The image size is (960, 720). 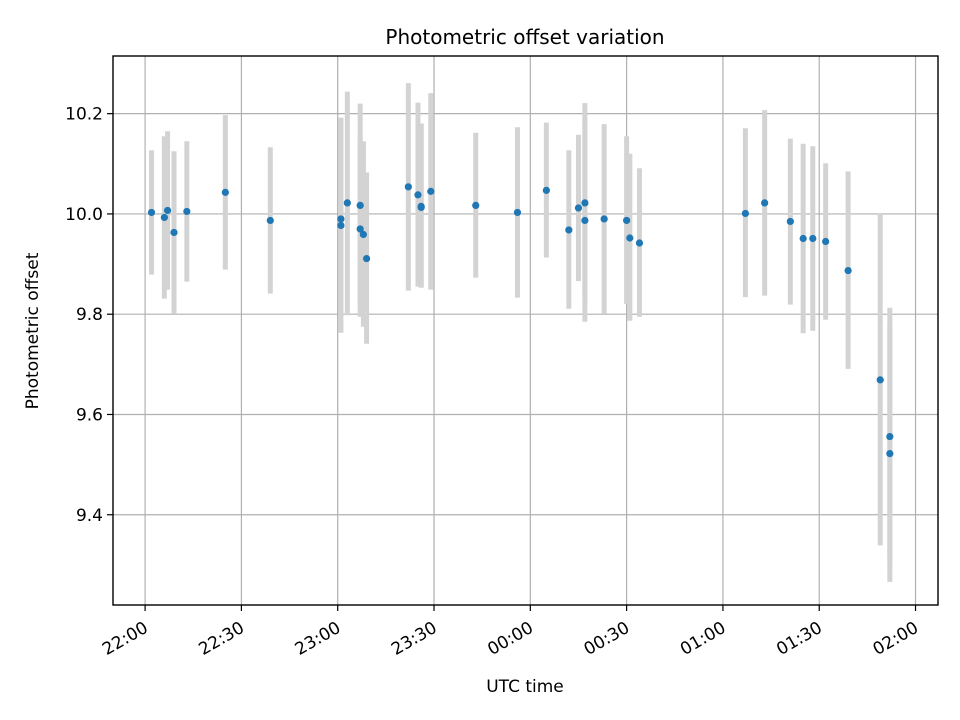 I want to click on x-axis-label: UTC time, so click(x=525, y=687).